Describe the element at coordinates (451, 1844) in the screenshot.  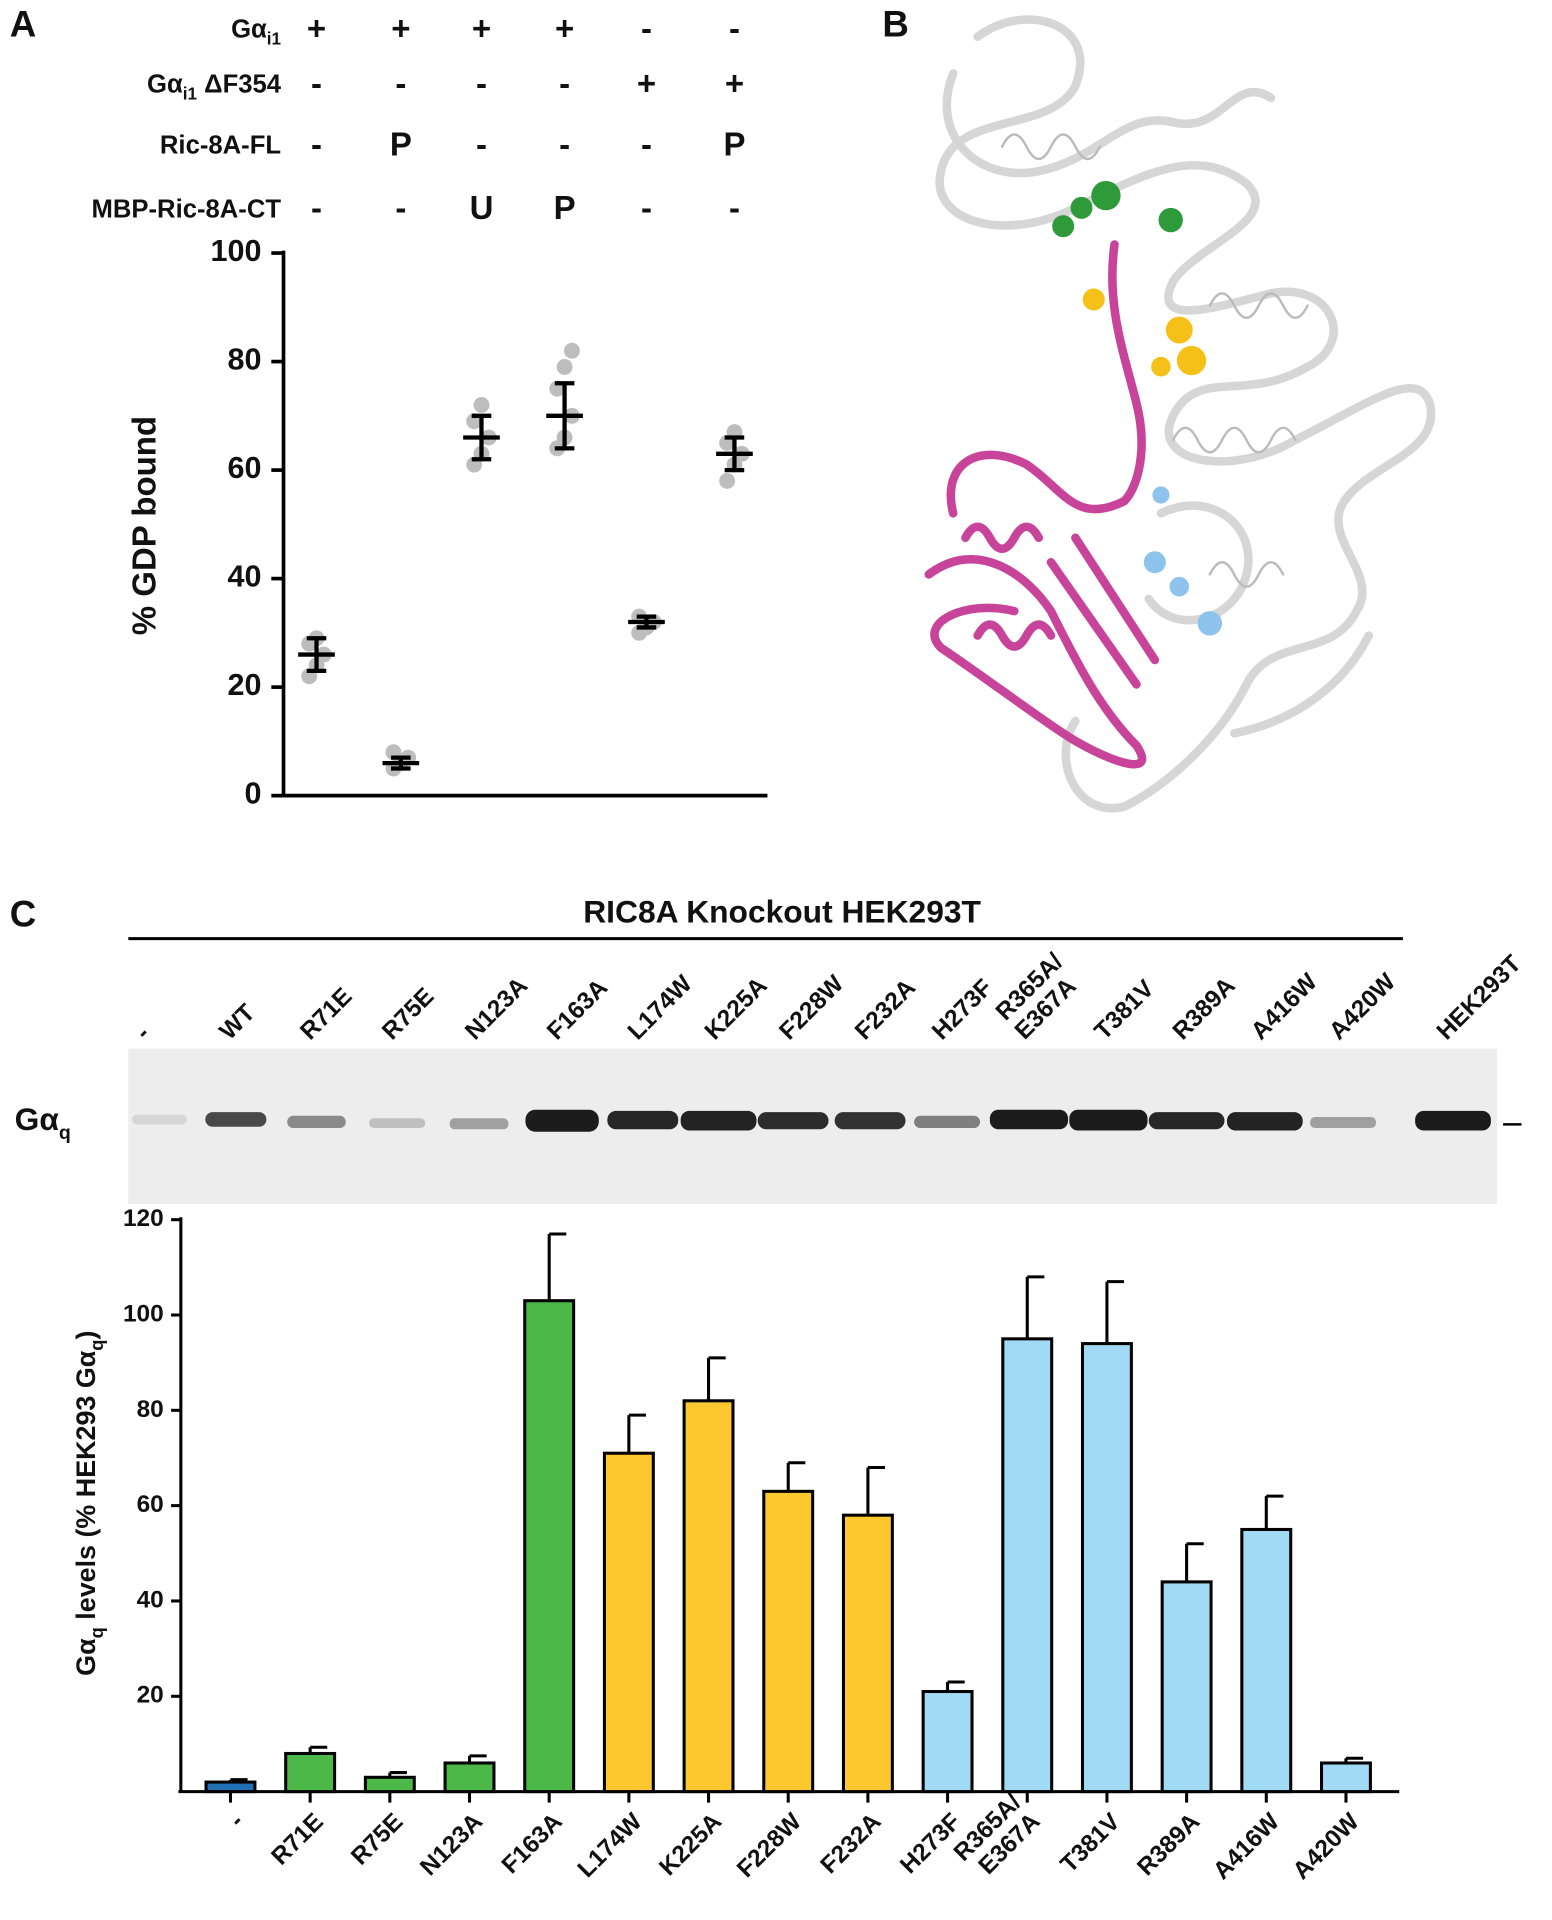
I see `x-tick-label: N123A` at that location.